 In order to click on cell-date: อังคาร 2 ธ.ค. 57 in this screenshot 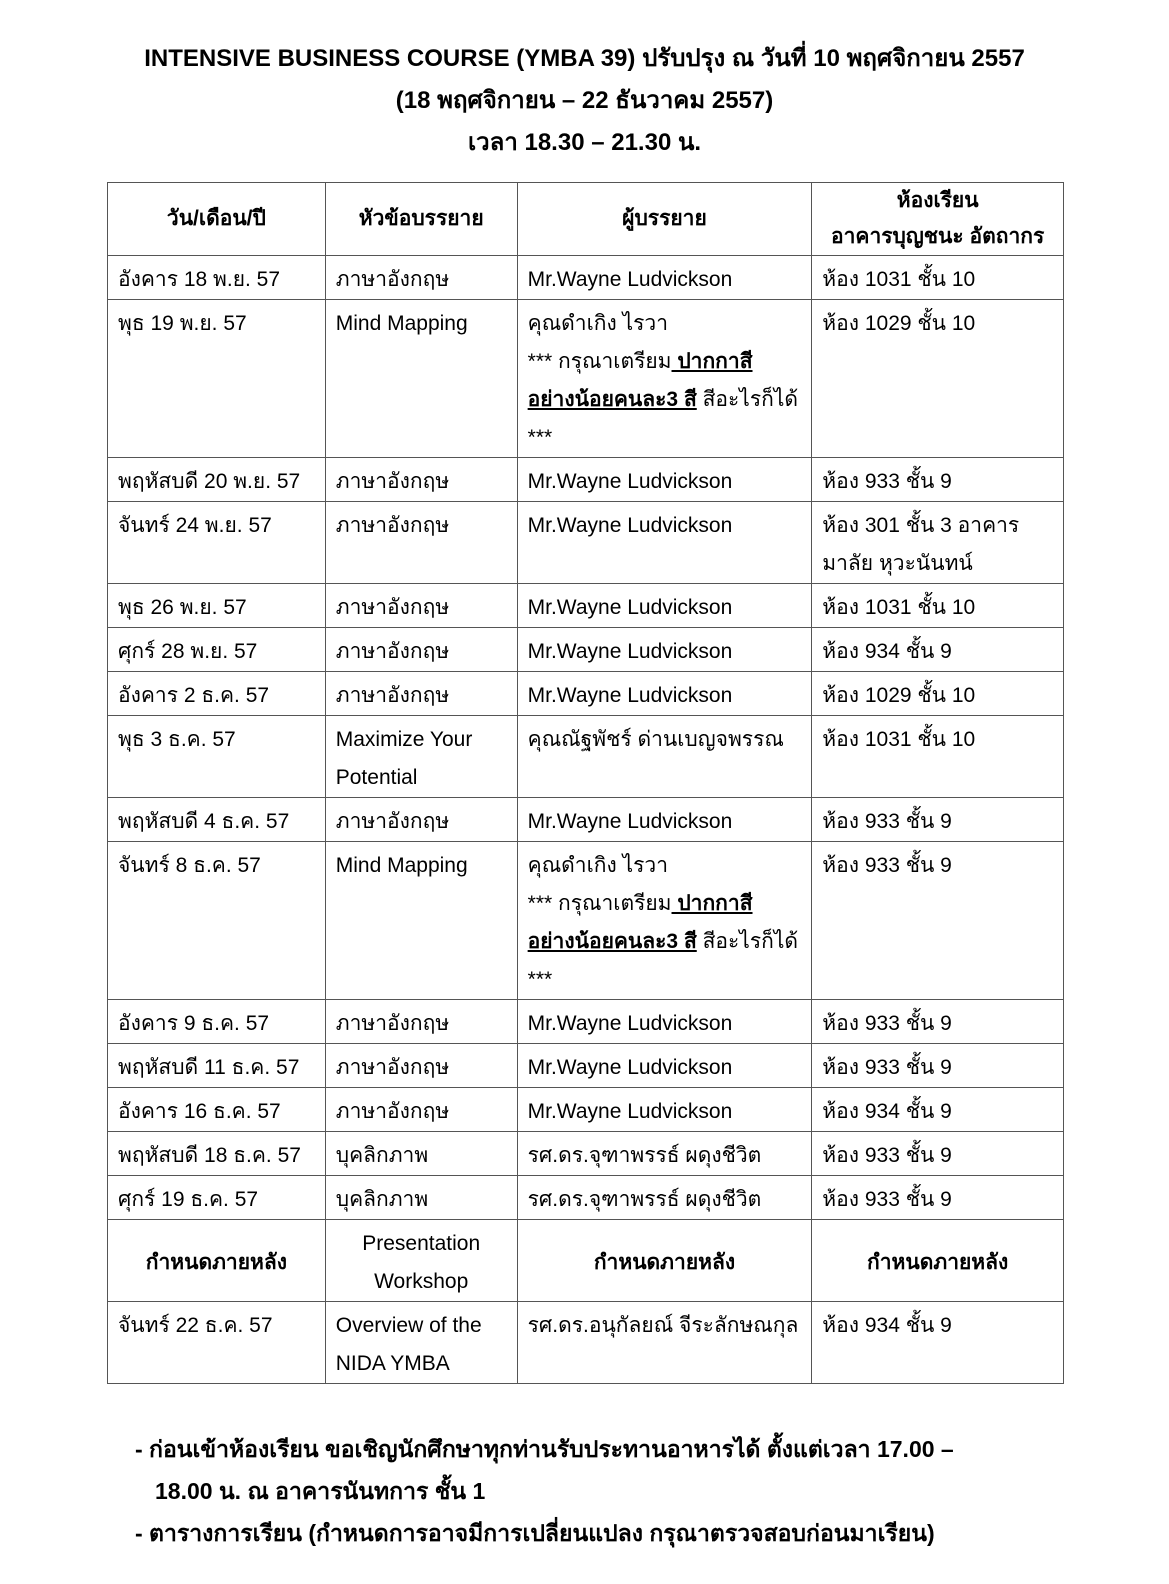, I will do `click(216, 693)`.